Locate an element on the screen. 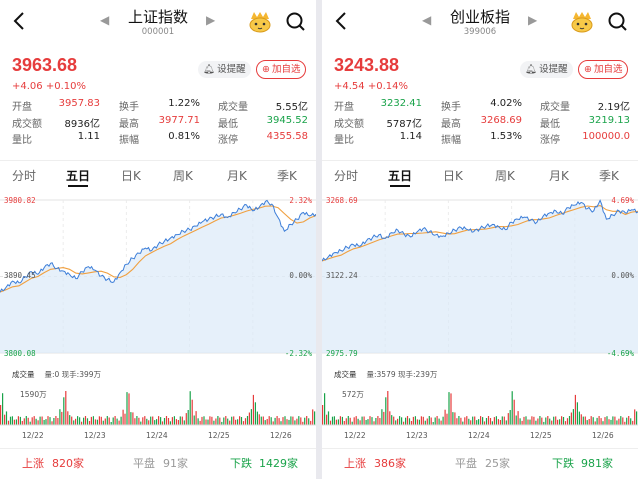 This screenshot has height=479, width=640. x-axis-tick-label: 12/22 is located at coordinates (33, 435).